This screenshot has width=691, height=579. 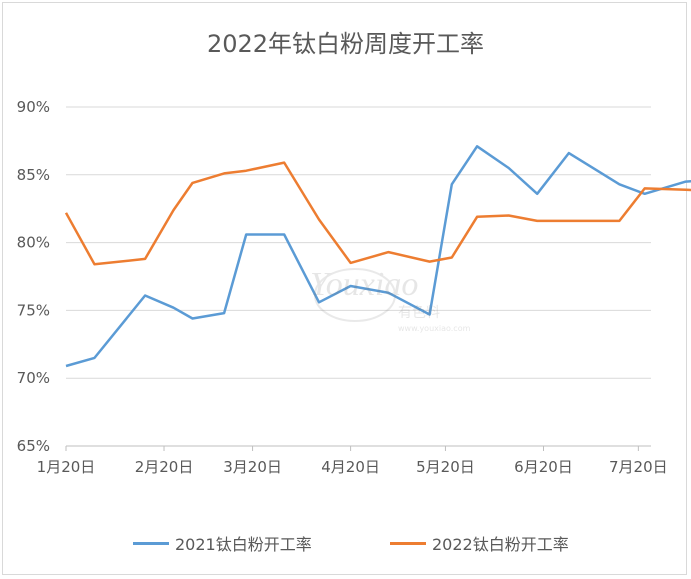 I want to click on y-tick-label: 65%, so click(x=33, y=446).